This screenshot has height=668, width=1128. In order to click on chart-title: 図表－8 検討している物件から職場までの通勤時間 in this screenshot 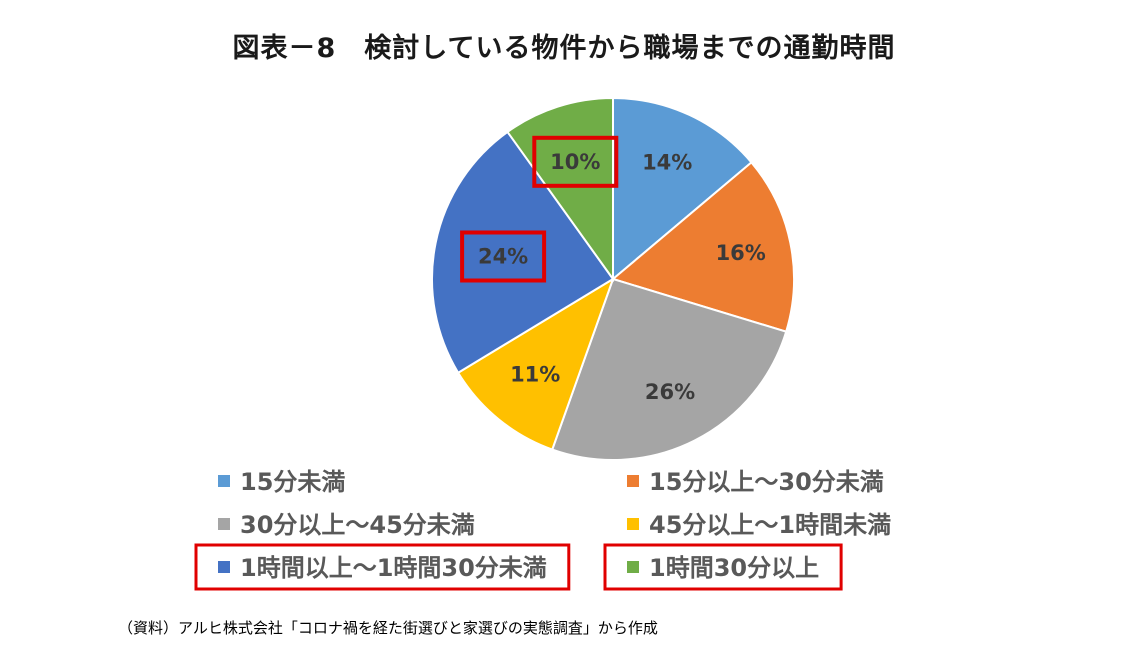, I will do `click(564, 48)`.